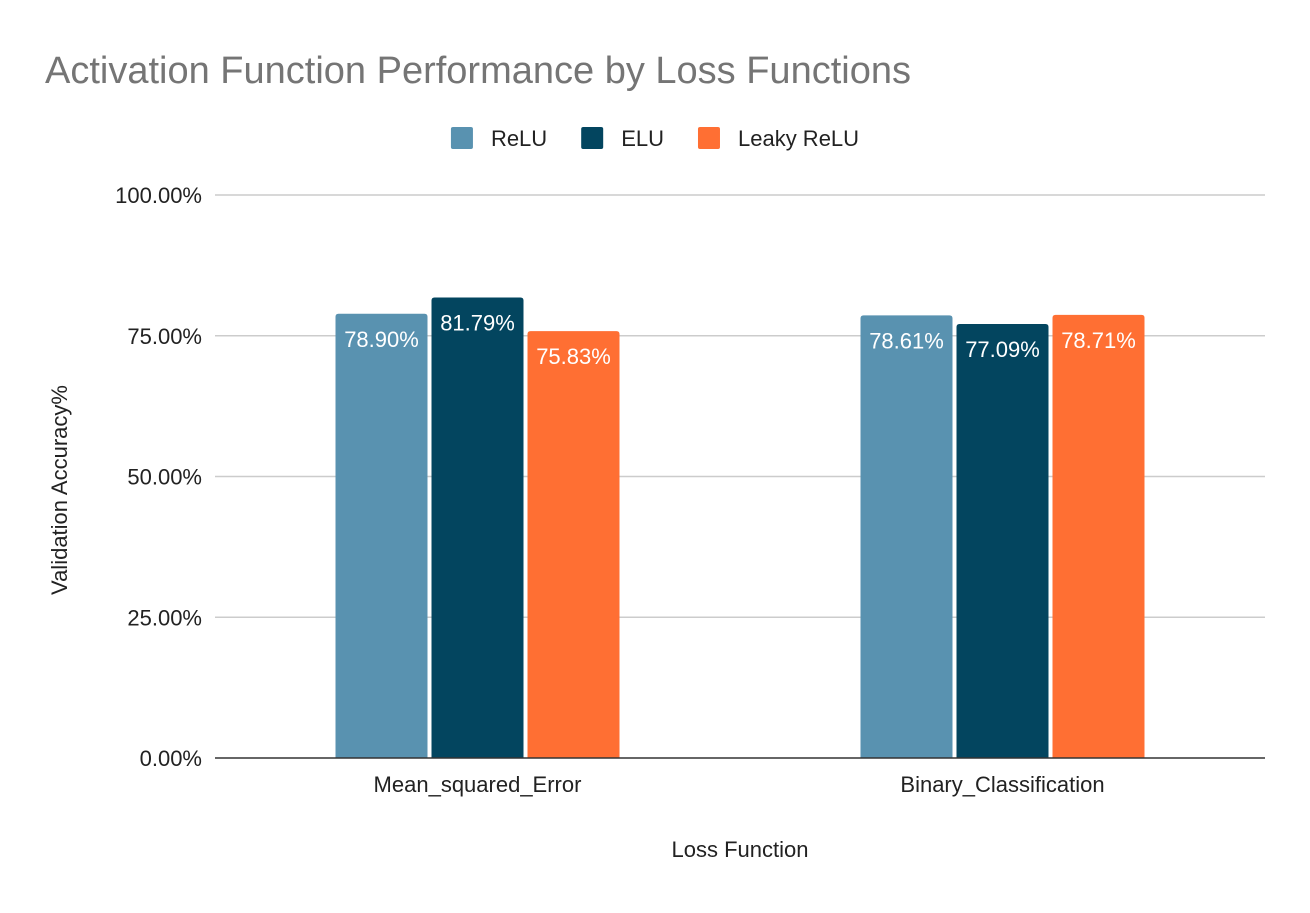  I want to click on data-label: 77.09%, so click(1002, 349).